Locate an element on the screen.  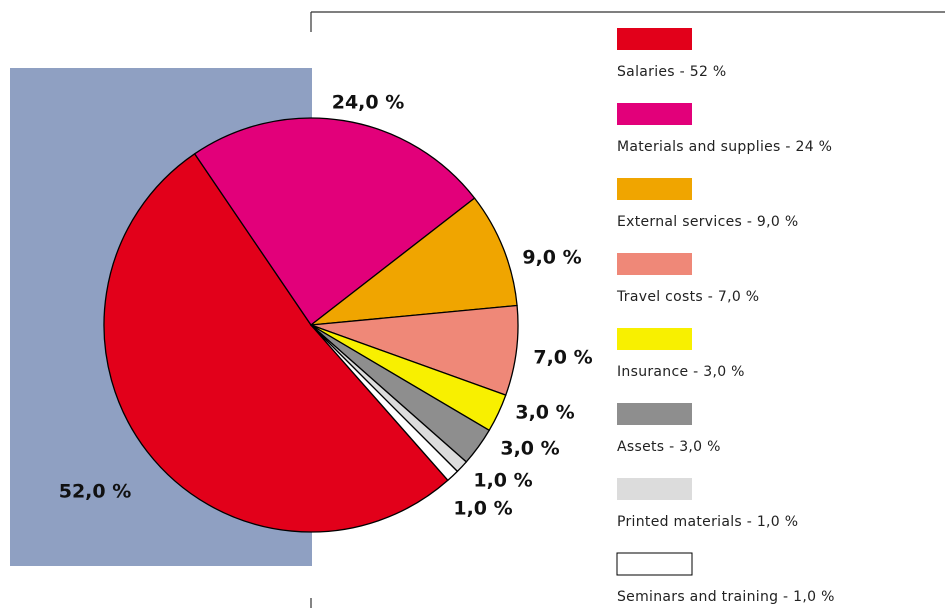
legend-label: External services - 9,0 % is located at coordinates (707, 222).